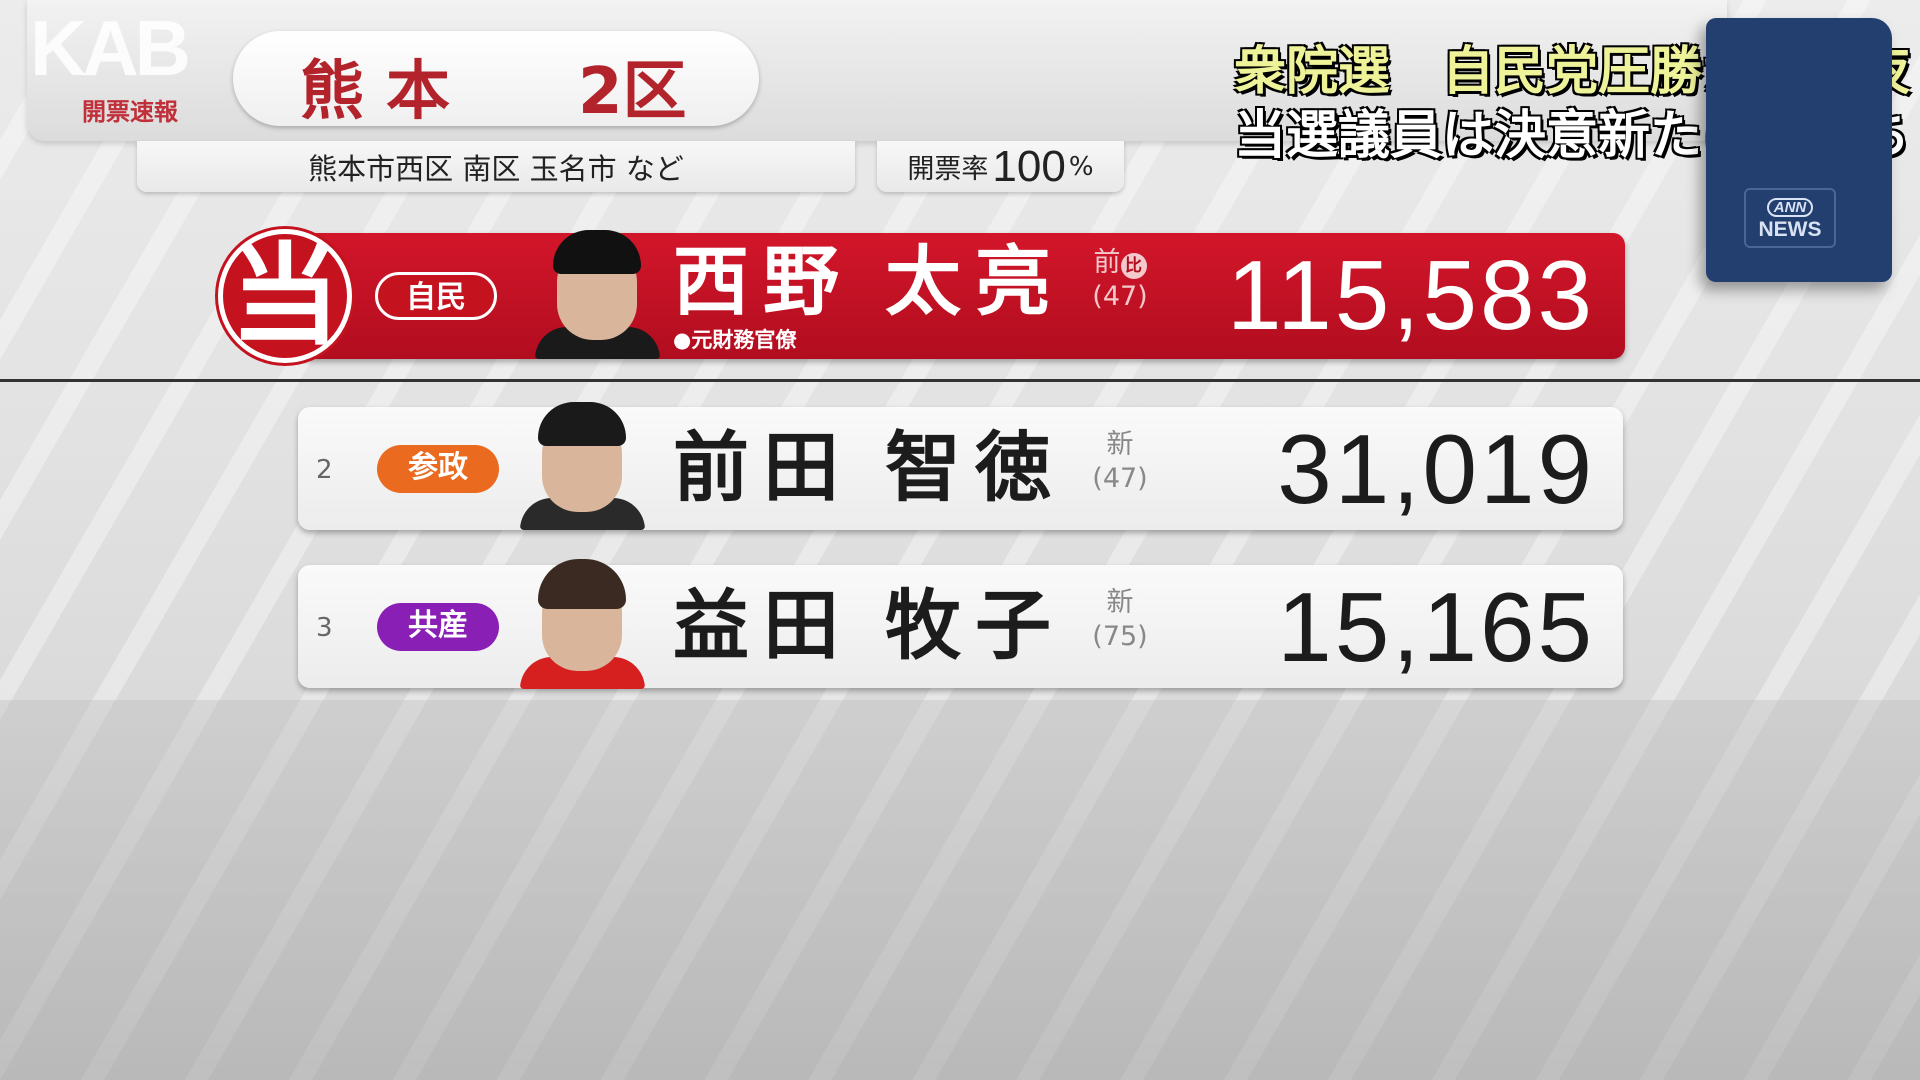 Image resolution: width=1920 pixels, height=1080 pixels. I want to click on count-rate: 開票率 100%, so click(1000, 166).